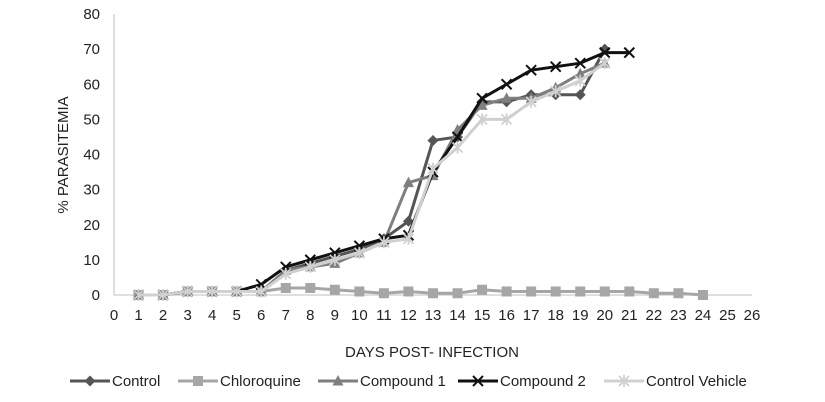 This screenshot has height=402, width=825. I want to click on x-tick-label: 26, so click(752, 315).